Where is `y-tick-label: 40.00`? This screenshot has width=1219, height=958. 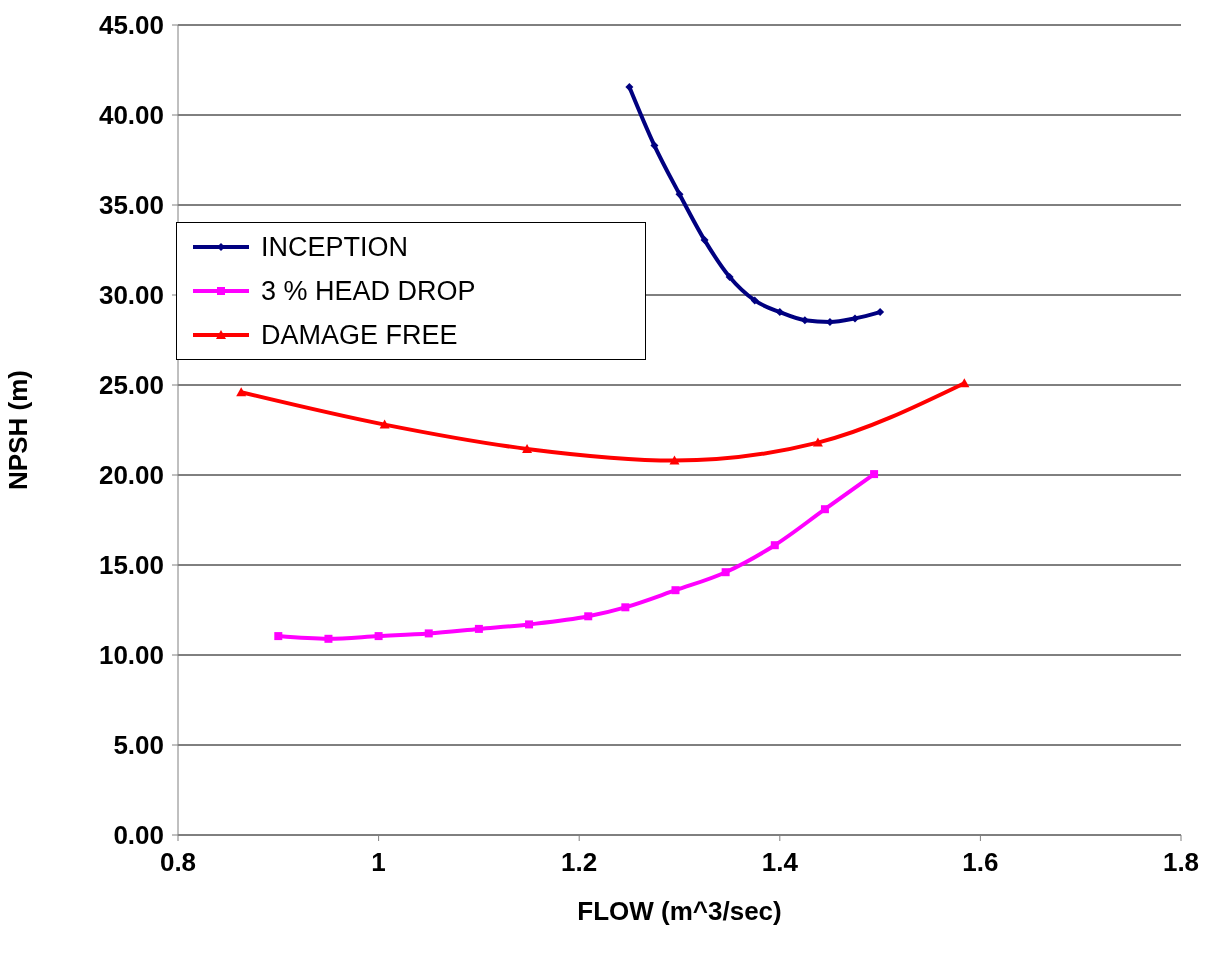 y-tick-label: 40.00 is located at coordinates (131, 115).